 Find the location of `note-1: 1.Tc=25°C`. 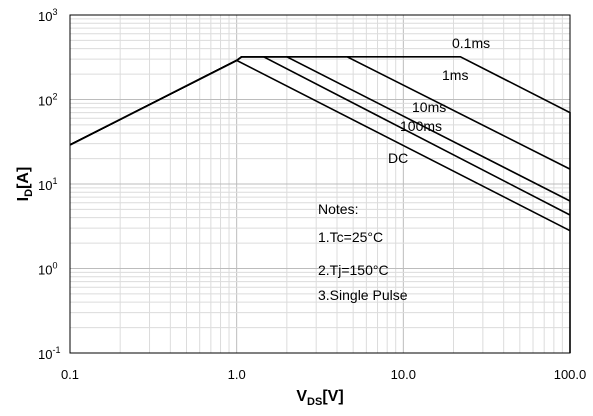

note-1: 1.Tc=25°C is located at coordinates (350, 237).